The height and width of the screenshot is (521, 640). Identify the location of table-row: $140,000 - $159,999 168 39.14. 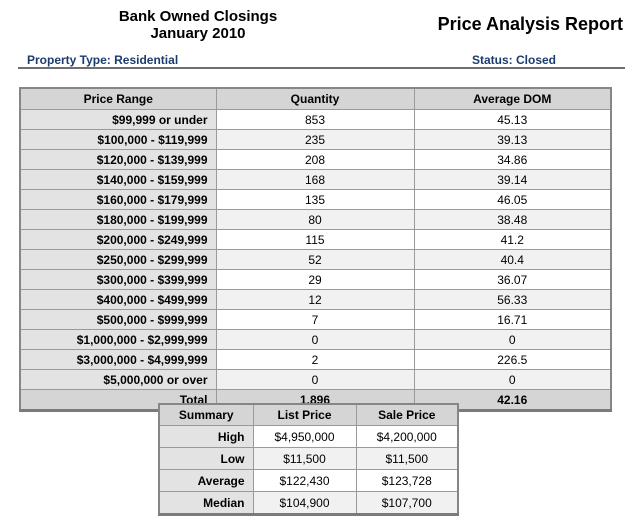
(315, 179).